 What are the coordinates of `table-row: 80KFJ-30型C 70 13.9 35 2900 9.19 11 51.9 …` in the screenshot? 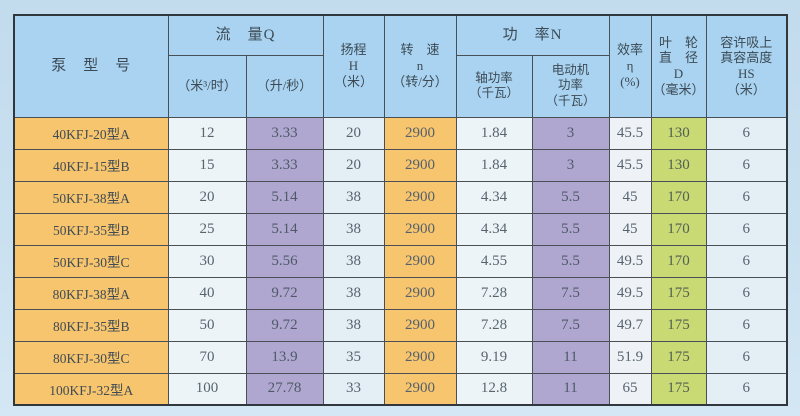 It's located at (400, 357).